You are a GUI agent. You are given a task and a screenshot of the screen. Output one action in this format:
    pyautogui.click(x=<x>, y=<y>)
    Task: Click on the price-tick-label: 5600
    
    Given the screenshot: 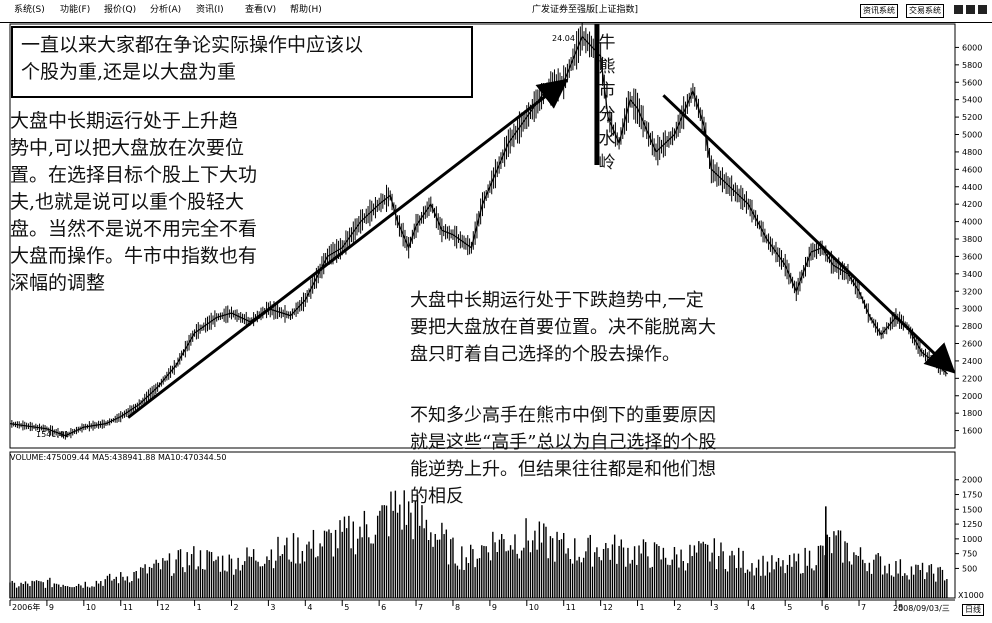 What is the action you would take?
    pyautogui.click(x=972, y=82)
    